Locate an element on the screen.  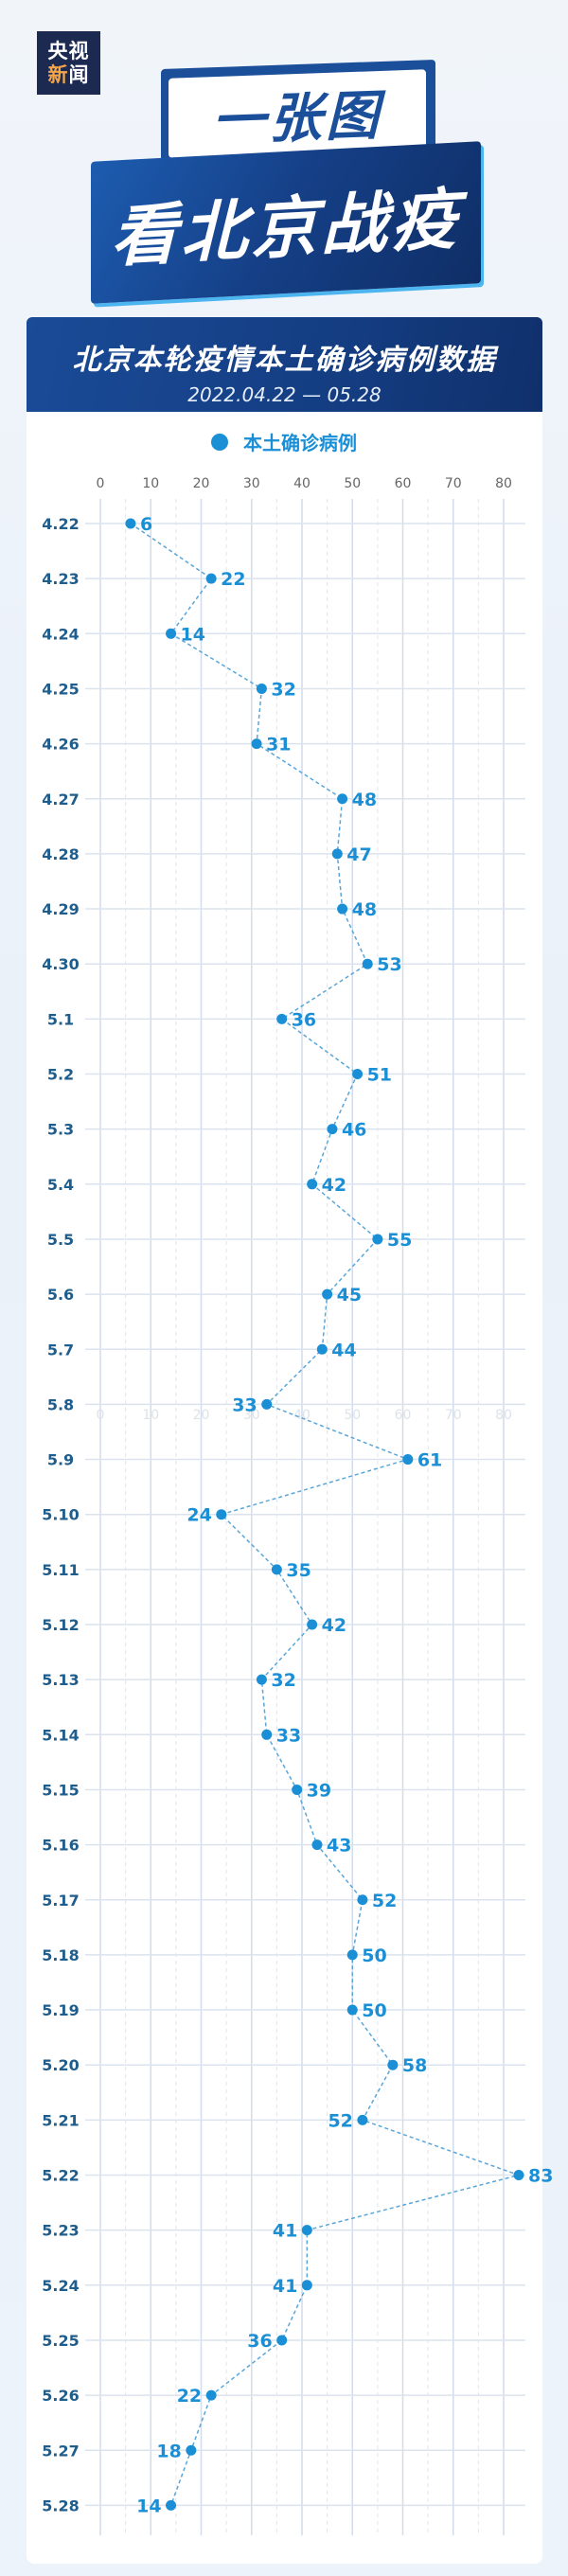
x-tick-label-repeat: 80 is located at coordinates (503, 1415).